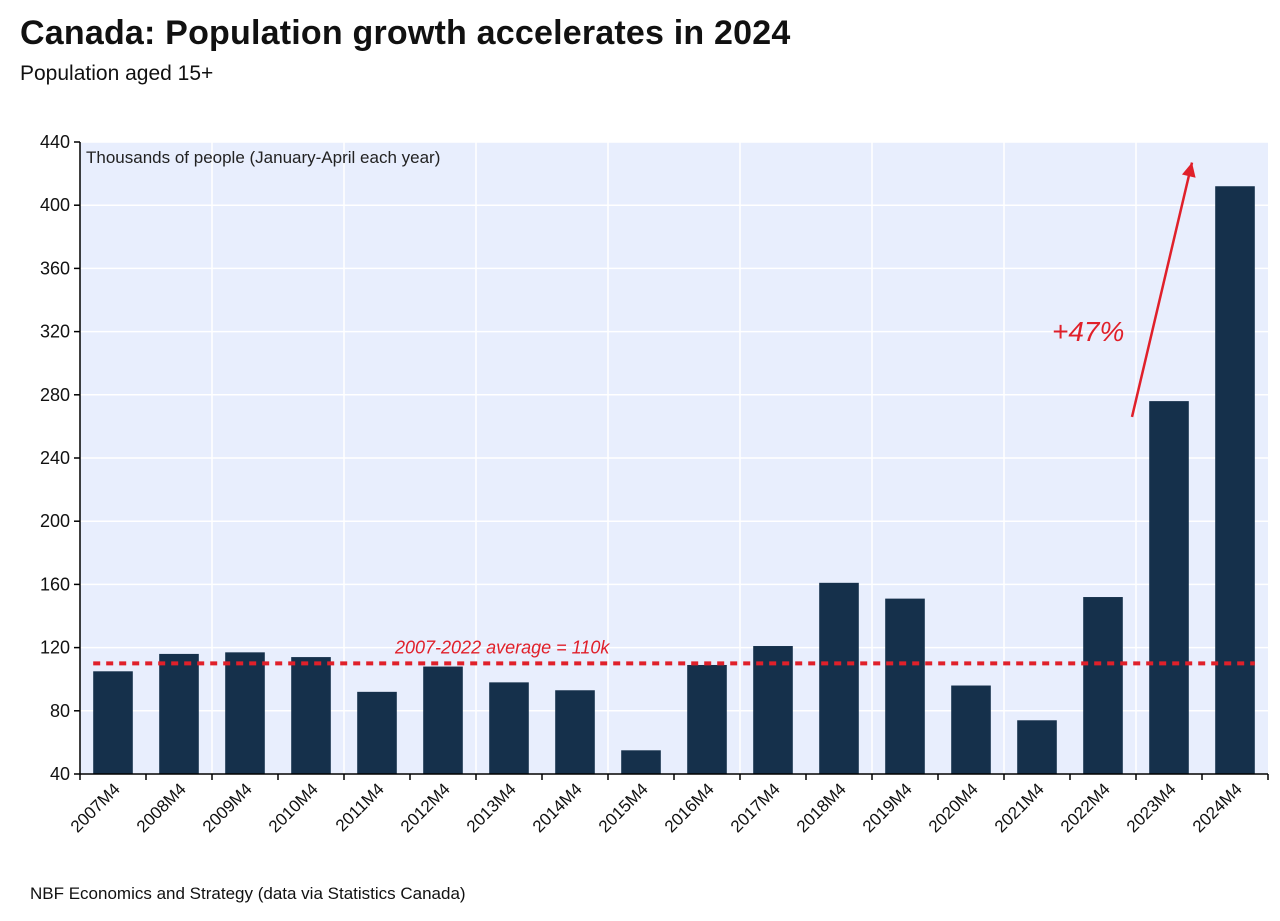 The image size is (1280, 921). Describe the element at coordinates (1085, 807) in the screenshot. I see `x-tick-label: 2022M4` at that location.